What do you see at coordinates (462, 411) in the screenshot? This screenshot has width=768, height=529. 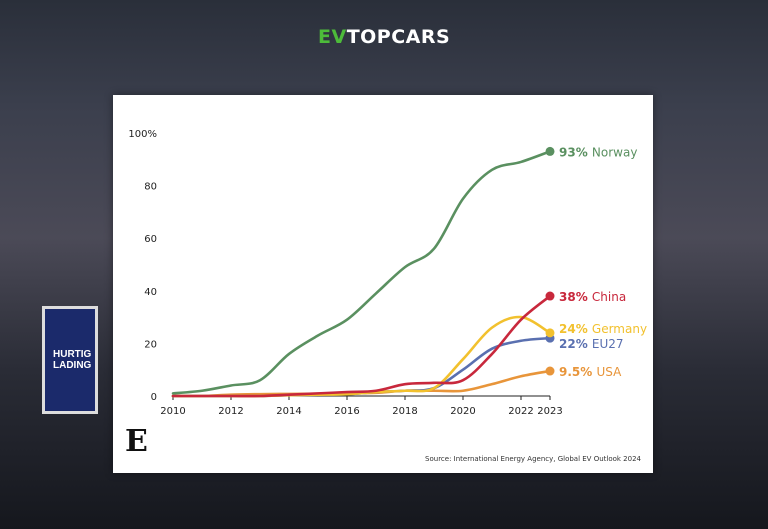 I see `x-tick-label: 2020` at bounding box center [462, 411].